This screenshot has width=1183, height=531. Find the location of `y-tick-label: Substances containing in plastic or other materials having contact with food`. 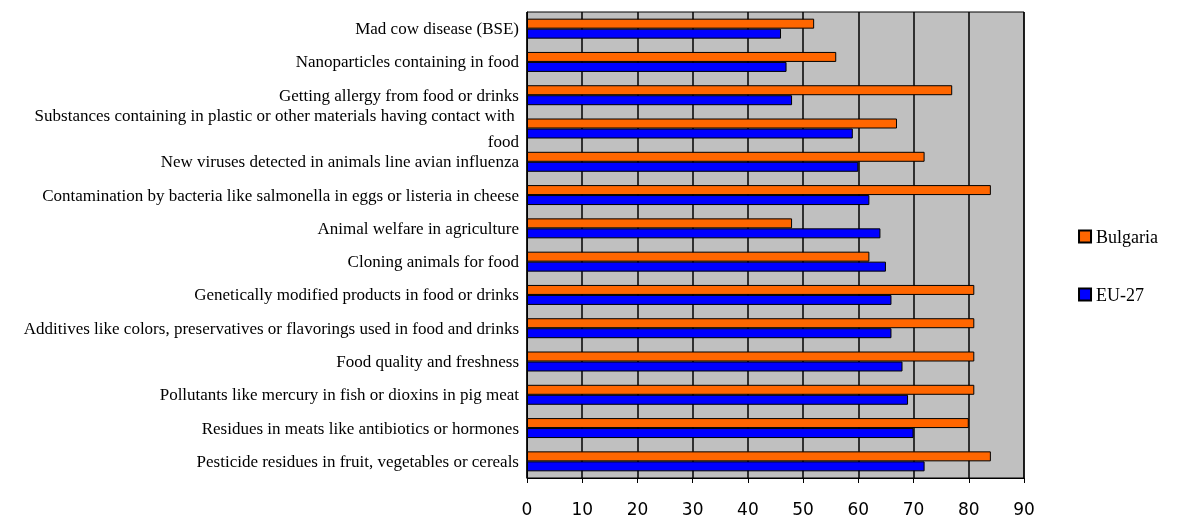

y-tick-label: Substances containing in plastic or other materials having contact with food is located at coordinates (277, 128).